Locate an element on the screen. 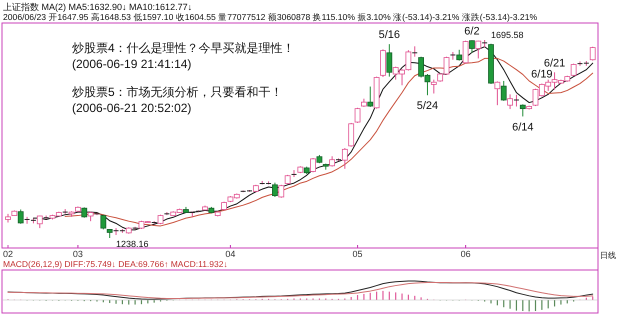 Image resolution: width=621 pixels, height=314 pixels. note: 6/14 is located at coordinates (523, 127).